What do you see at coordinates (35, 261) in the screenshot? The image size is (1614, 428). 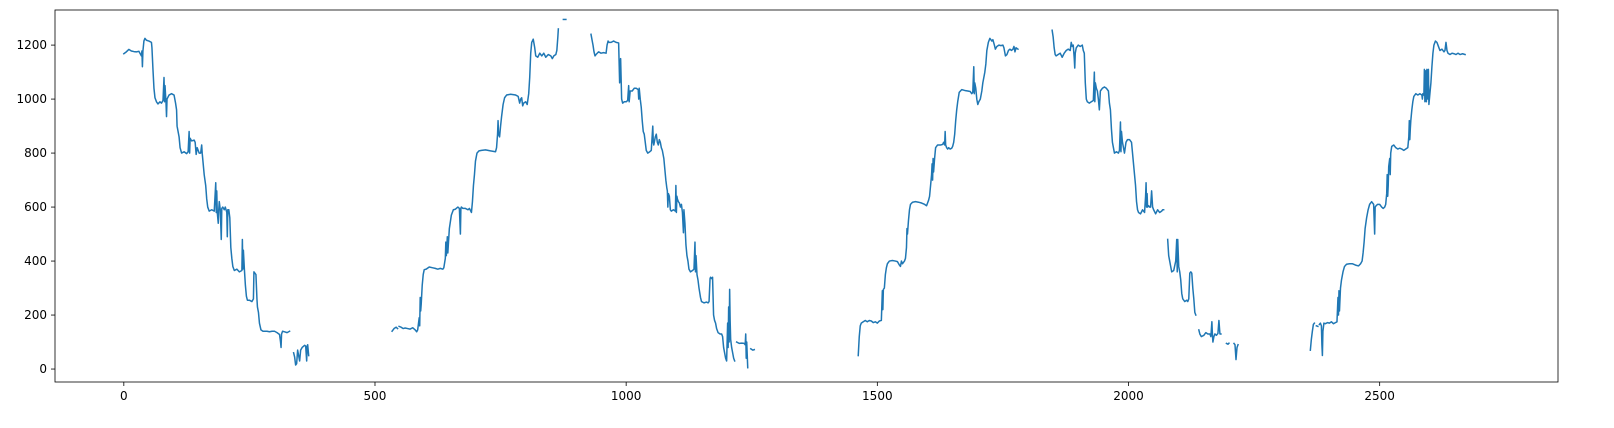 I see `y-tick-label: 400` at bounding box center [35, 261].